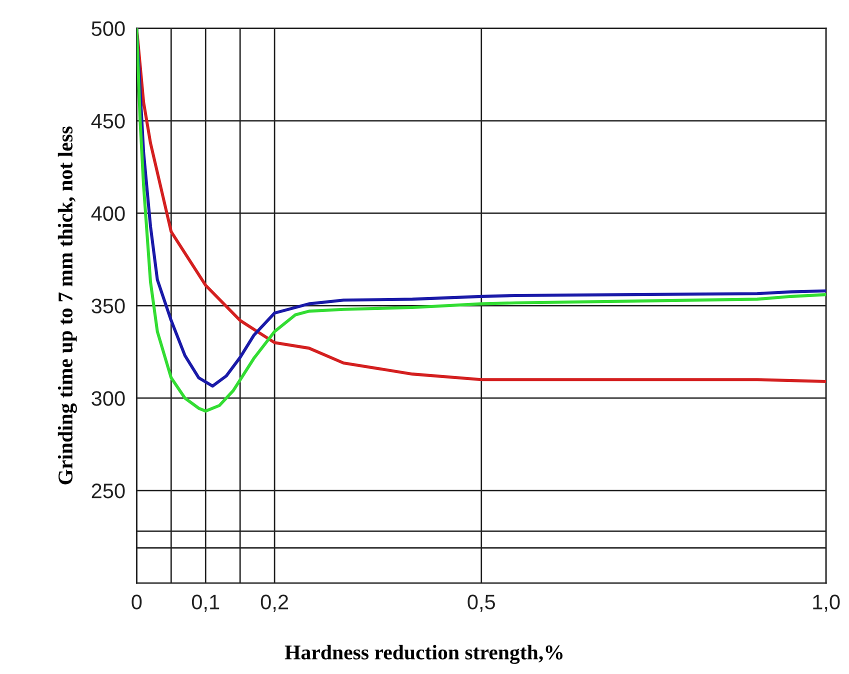  What do you see at coordinates (108, 398) in the screenshot?
I see `y-tick-label: 300` at bounding box center [108, 398].